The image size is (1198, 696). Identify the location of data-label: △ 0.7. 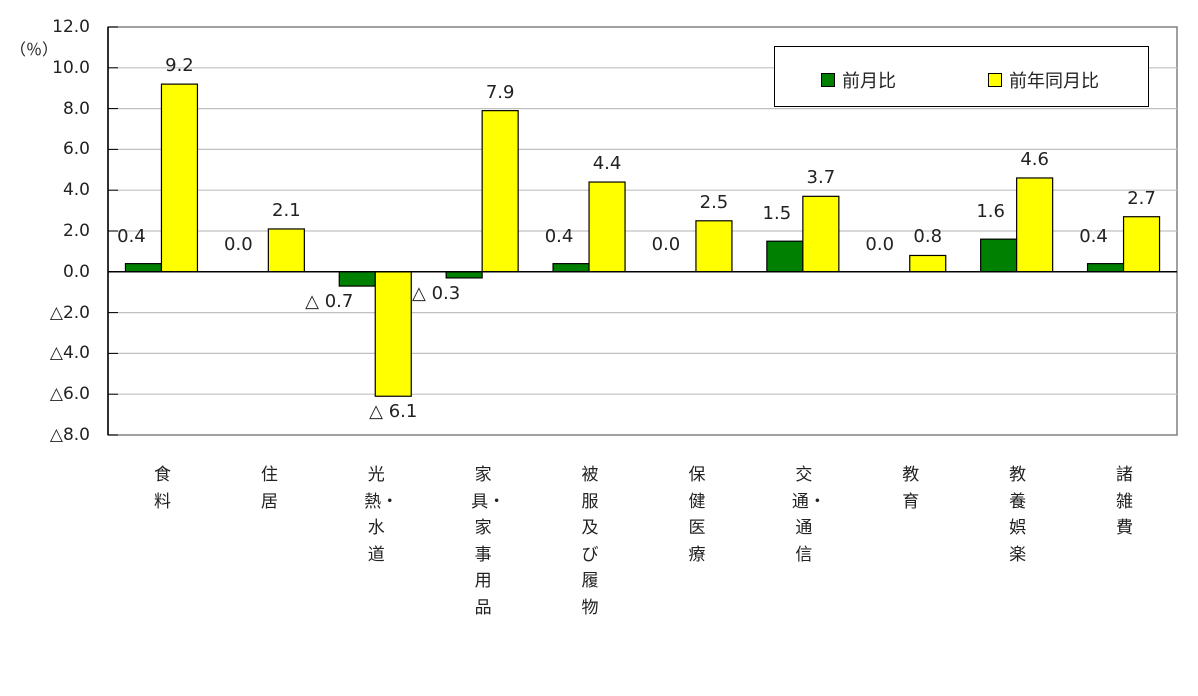
(329, 302).